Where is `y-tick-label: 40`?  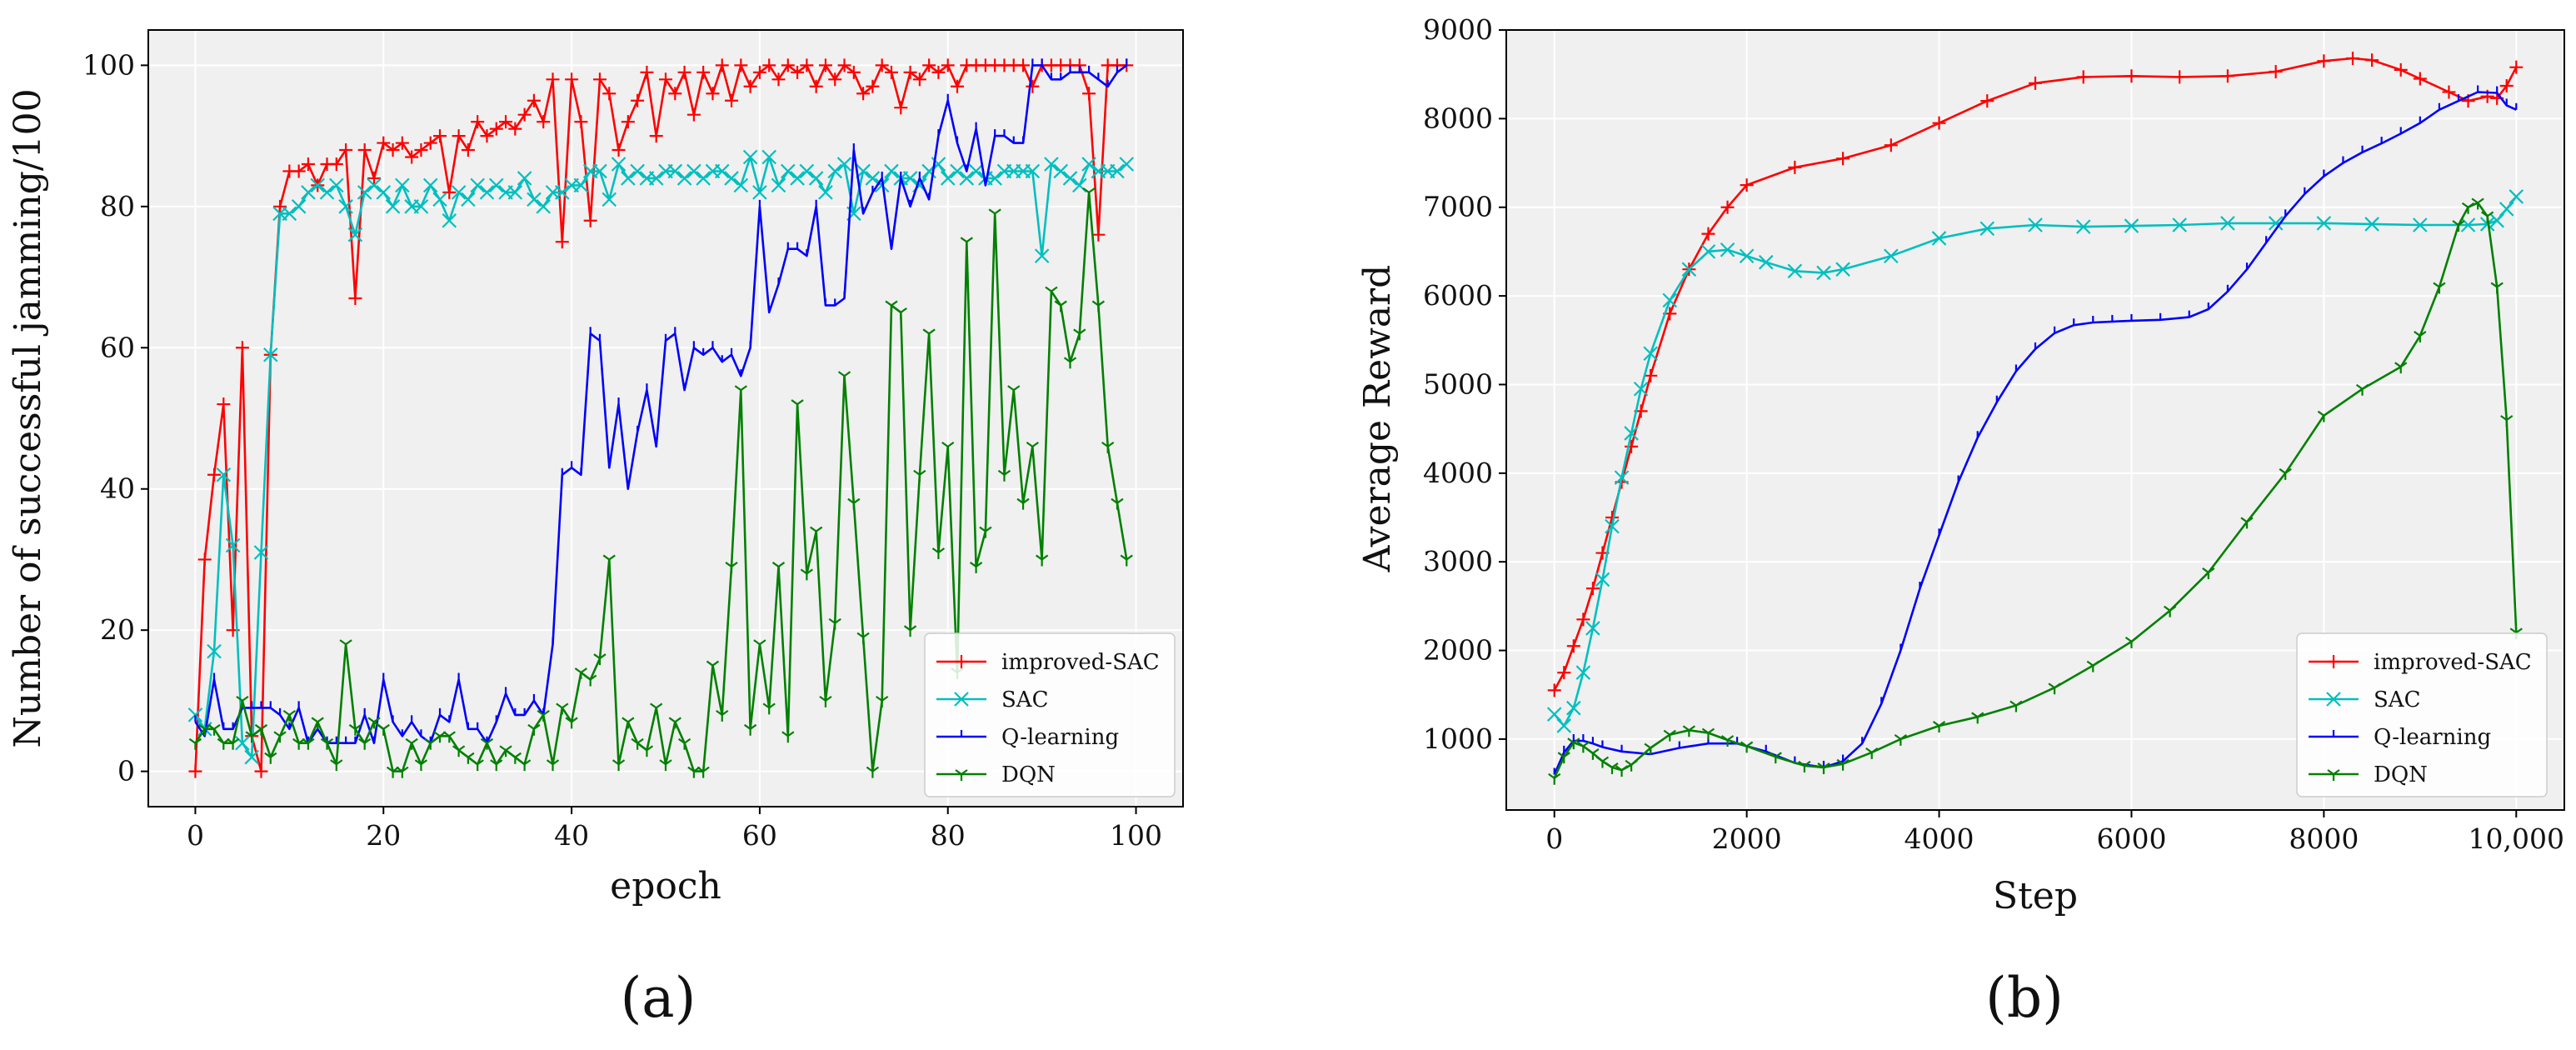
y-tick-label: 40 is located at coordinates (117, 488).